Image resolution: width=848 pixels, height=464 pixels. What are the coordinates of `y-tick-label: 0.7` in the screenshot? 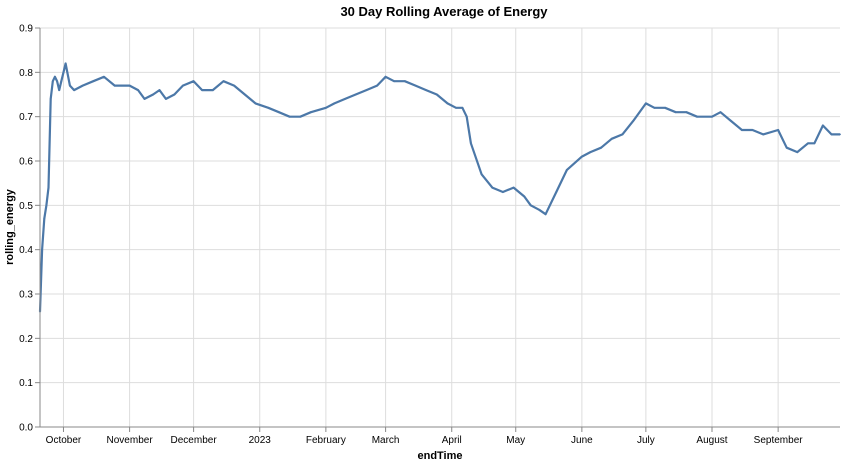 It's located at (26, 117).